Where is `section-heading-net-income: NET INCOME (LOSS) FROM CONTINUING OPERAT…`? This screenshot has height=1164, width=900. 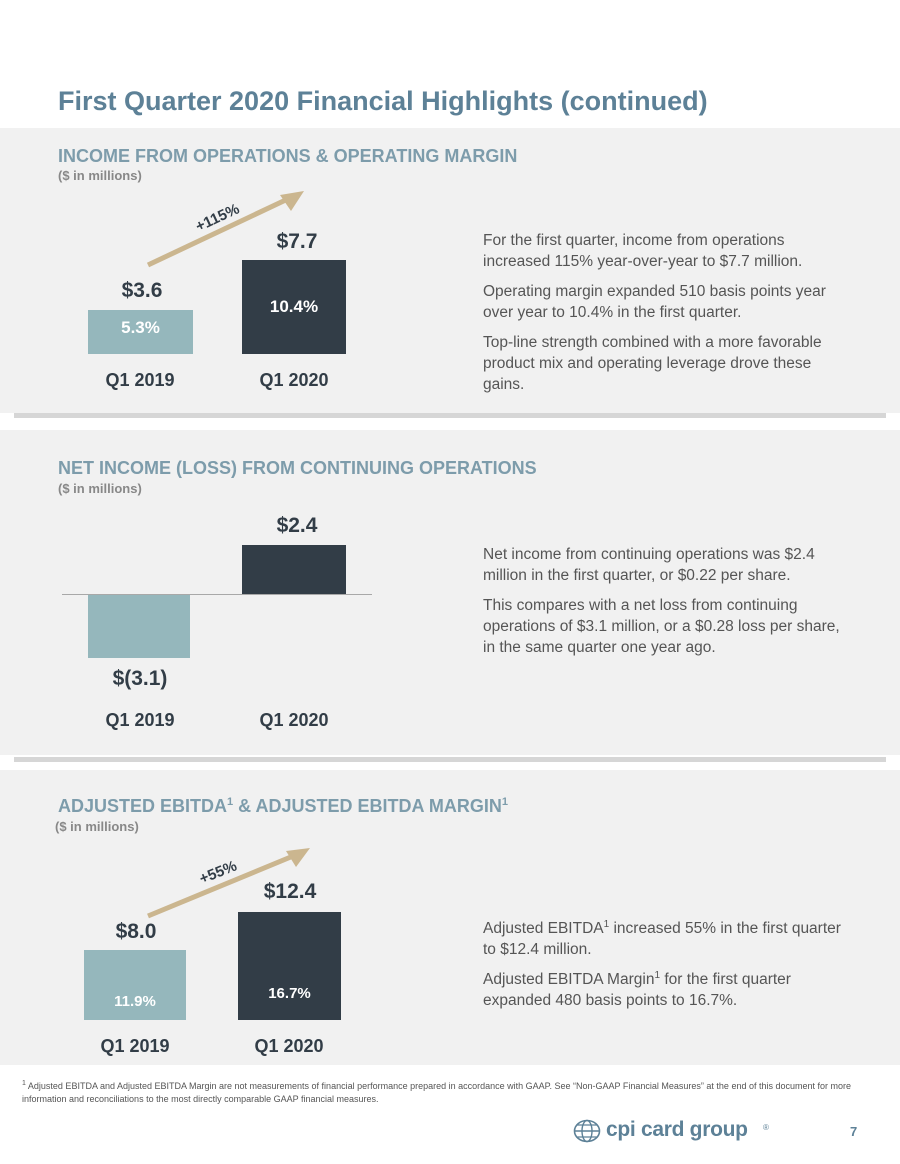
section-heading-net-income: NET INCOME (LOSS) FROM CONTINUING OPERAT… is located at coordinates (297, 468).